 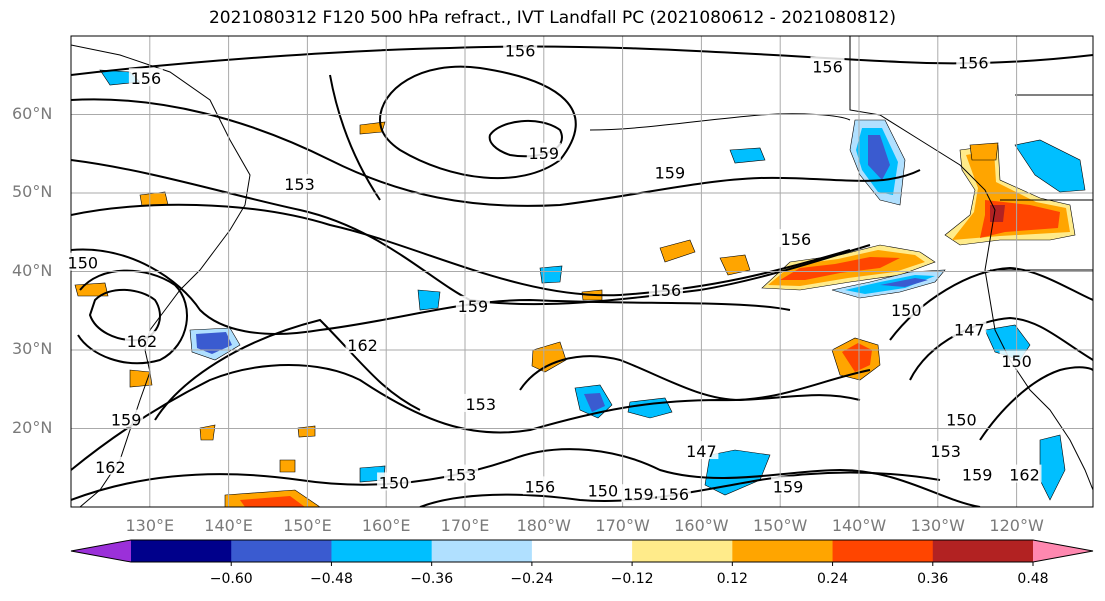 I want to click on colorbar-tick-label: −0.12, so click(x=632, y=579).